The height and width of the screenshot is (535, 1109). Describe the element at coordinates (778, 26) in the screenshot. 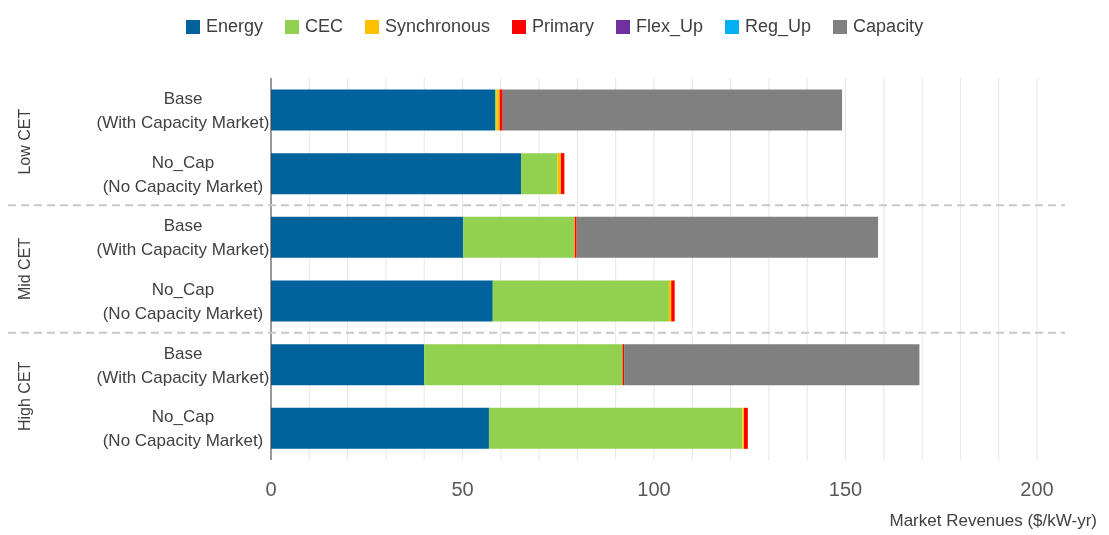

I see `legend-label: Reg_Up` at that location.